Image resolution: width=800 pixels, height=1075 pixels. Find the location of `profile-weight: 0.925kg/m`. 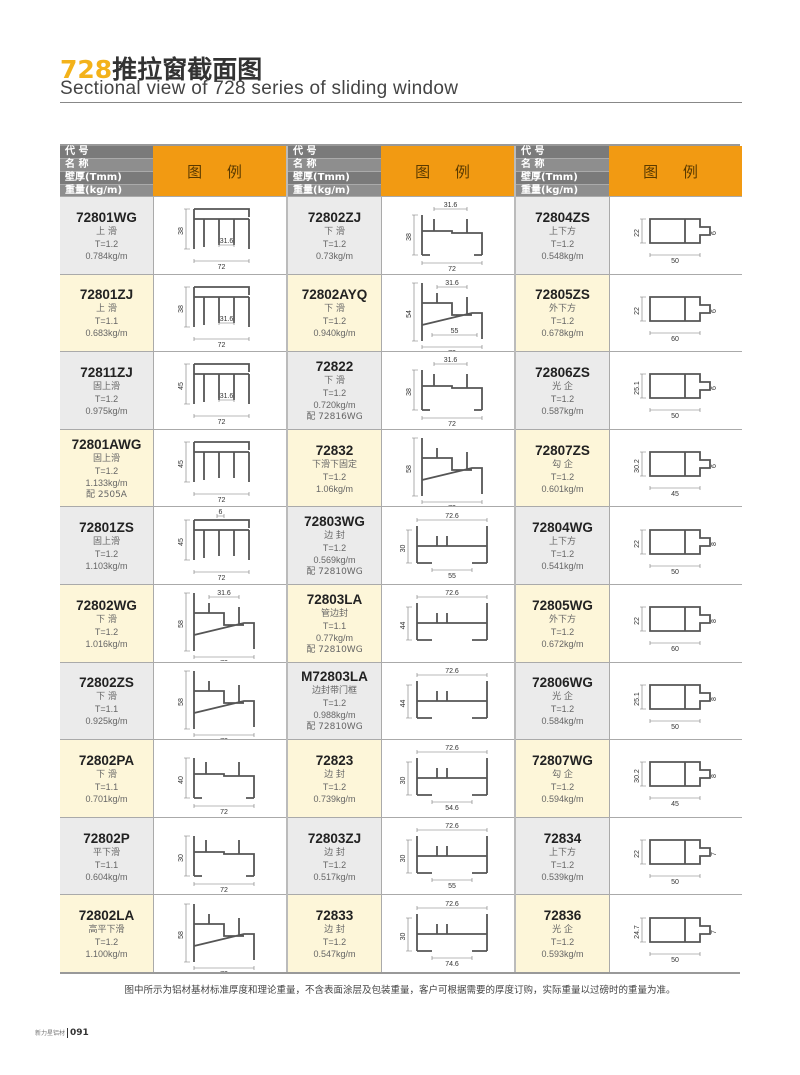

profile-weight: 0.925kg/m is located at coordinates (106, 721).